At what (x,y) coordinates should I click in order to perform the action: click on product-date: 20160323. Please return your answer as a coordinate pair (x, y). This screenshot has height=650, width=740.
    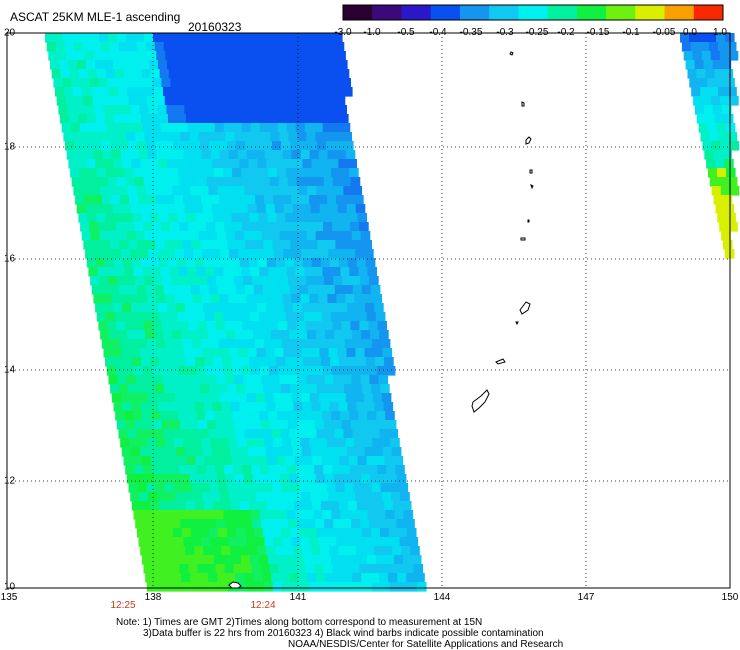
    Looking at the image, I should click on (215, 27).